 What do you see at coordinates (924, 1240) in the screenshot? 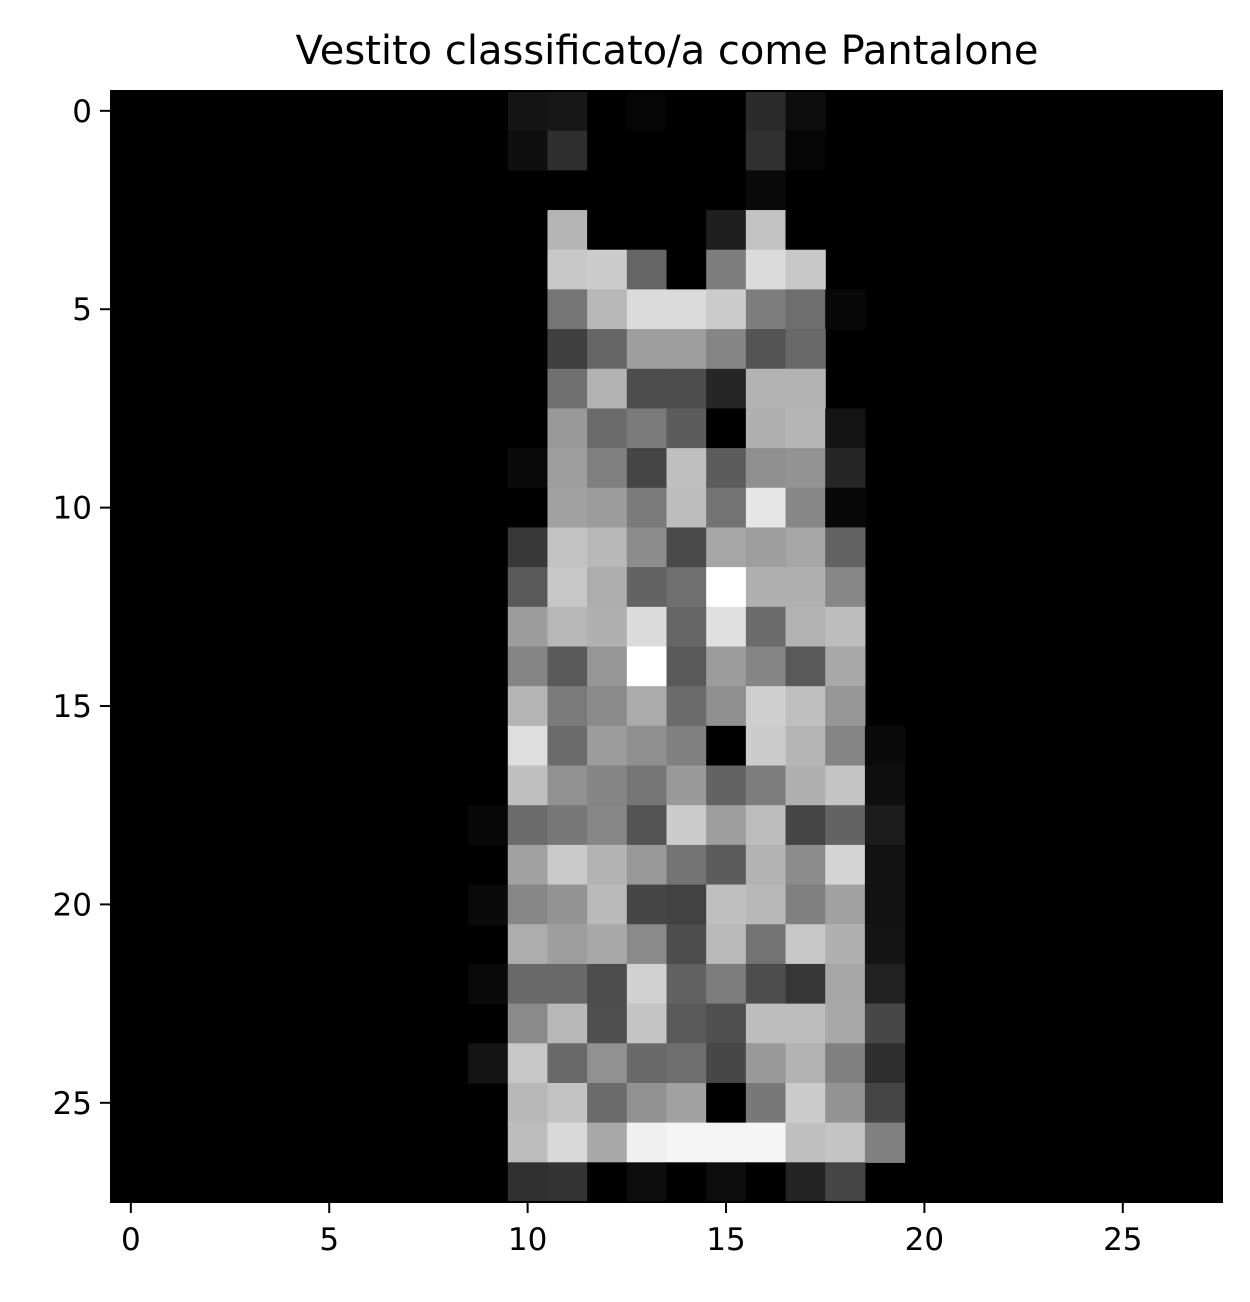
I see `x-tick-label: 20` at bounding box center [924, 1240].